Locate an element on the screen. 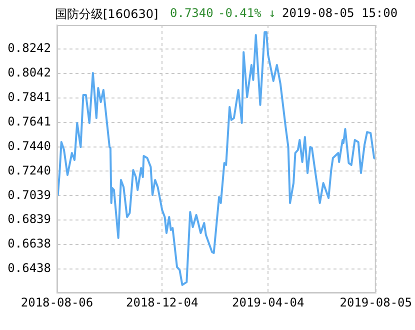  x-tick-label: 2019-08-05 is located at coordinates (376, 302).